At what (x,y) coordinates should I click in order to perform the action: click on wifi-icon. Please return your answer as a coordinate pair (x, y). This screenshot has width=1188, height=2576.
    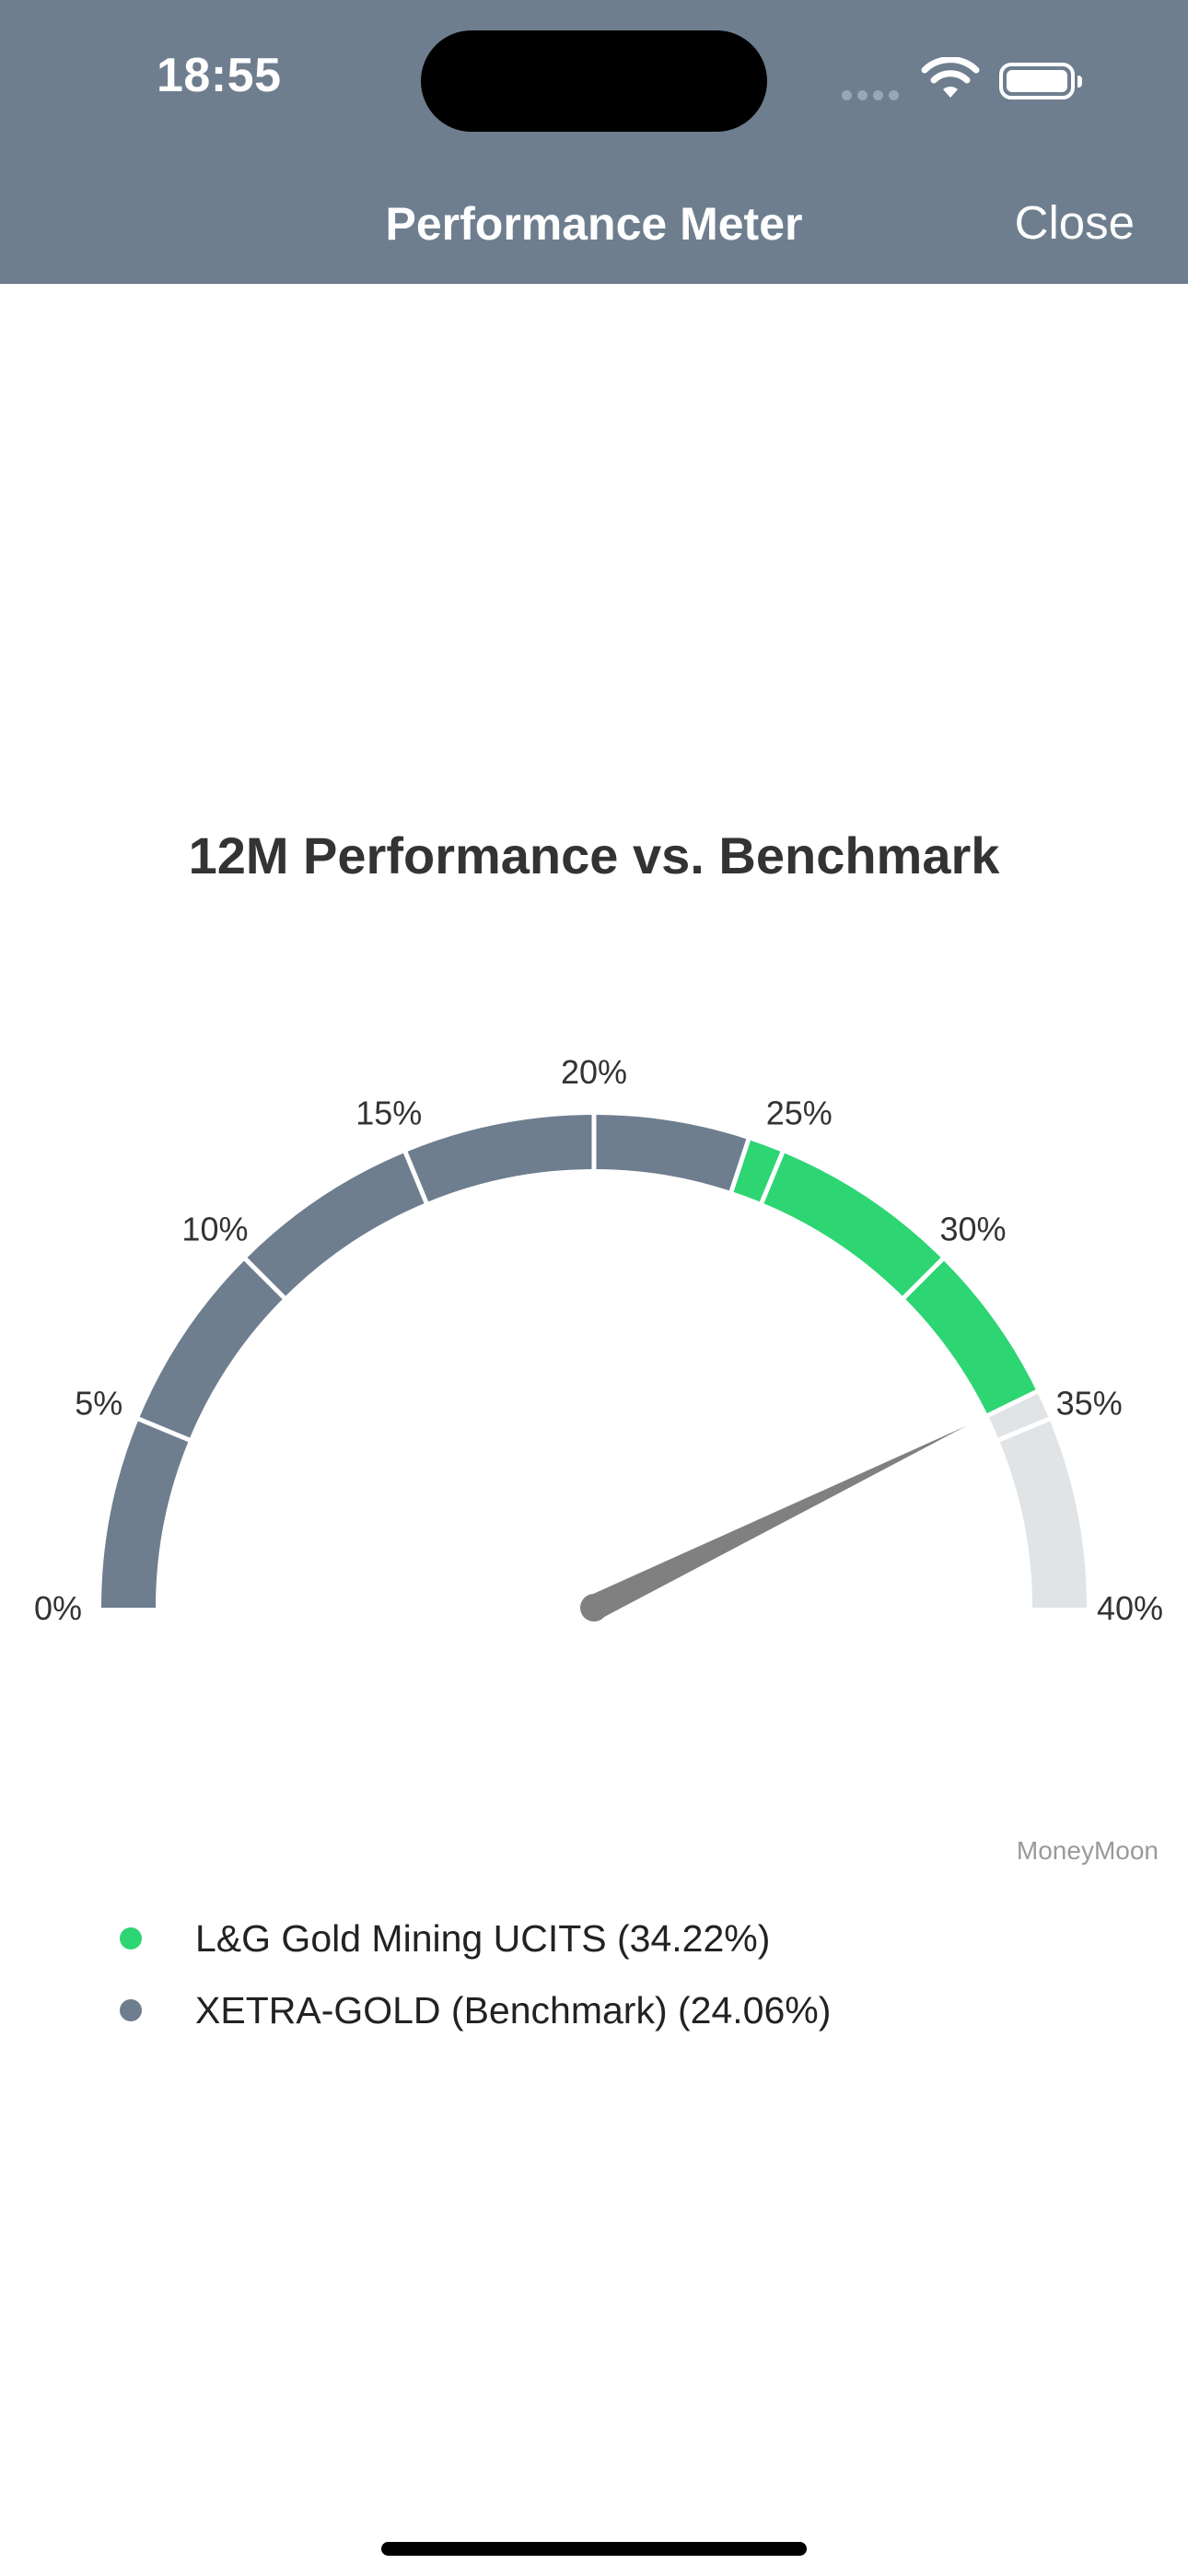
    Looking at the image, I should click on (951, 77).